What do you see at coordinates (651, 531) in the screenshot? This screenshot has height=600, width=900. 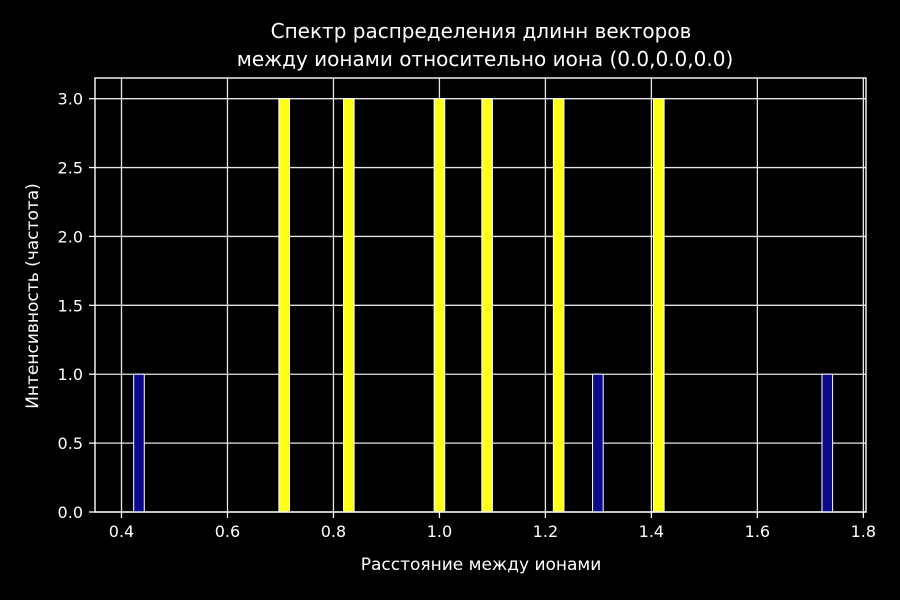 I see `x-tick-label: 1.4` at bounding box center [651, 531].